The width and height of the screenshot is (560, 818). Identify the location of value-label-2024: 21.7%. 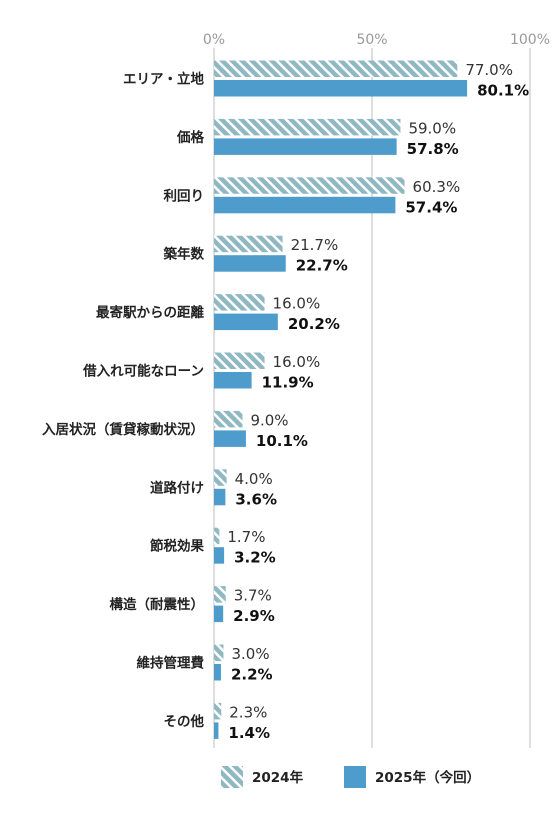
(315, 245).